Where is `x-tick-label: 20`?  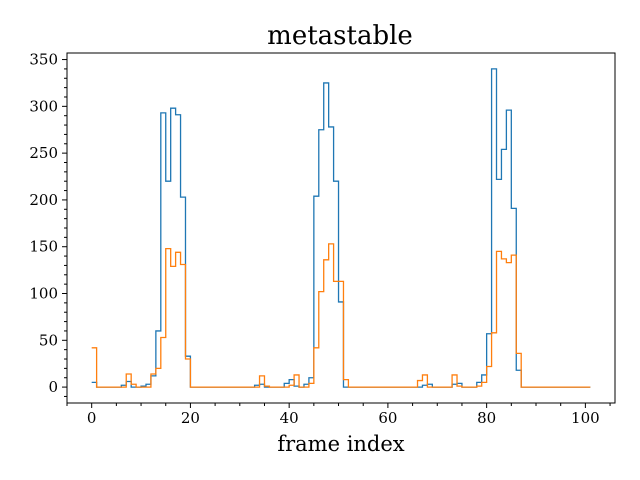 x-tick-label: 20 is located at coordinates (190, 418).